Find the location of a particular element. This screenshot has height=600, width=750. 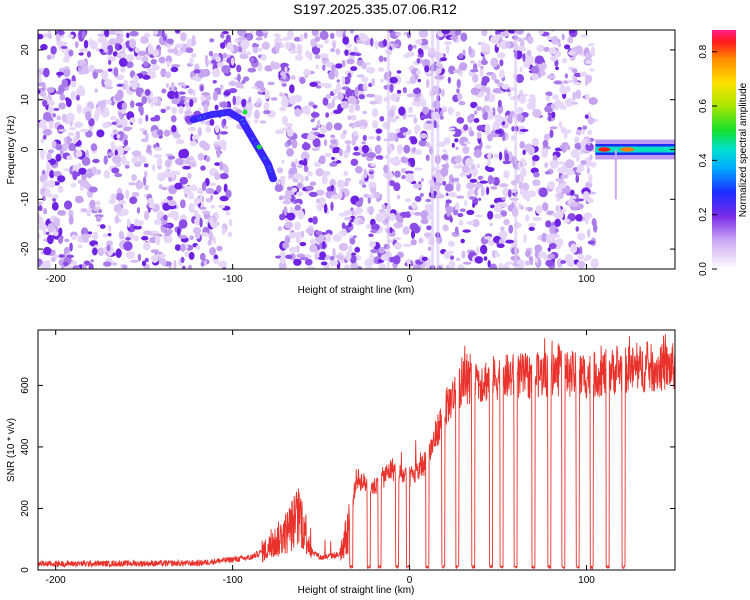

snr-xtick-label: 100 is located at coordinates (586, 580).